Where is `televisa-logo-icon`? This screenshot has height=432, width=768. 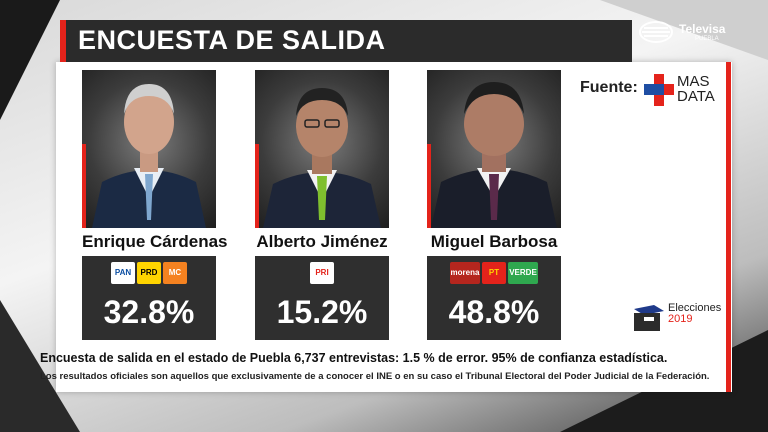
televisa-logo-icon is located at coordinates (656, 32).